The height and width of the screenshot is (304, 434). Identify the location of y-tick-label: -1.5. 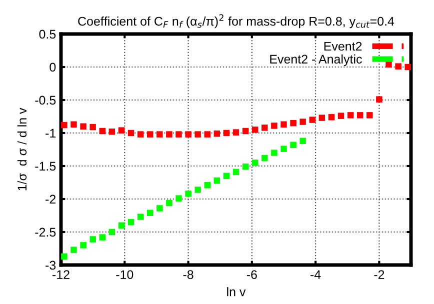
(45, 166).